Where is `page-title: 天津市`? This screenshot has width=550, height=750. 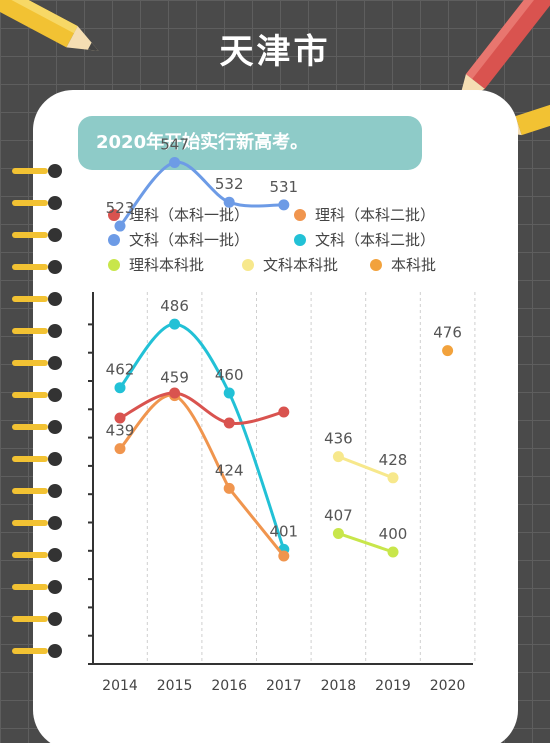
page-title: 天津市 is located at coordinates (275, 52).